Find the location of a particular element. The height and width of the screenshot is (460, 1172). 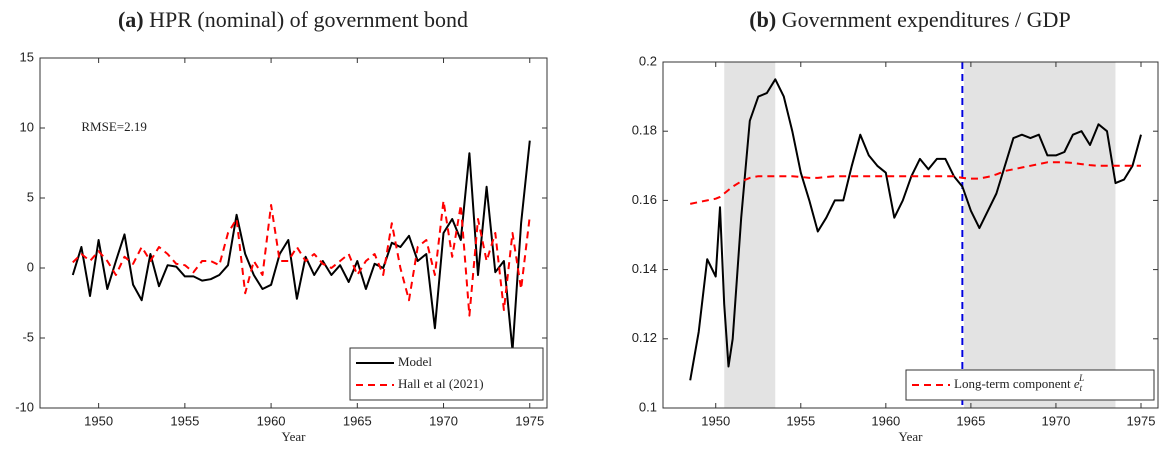

y-tick-label: -5 is located at coordinates (28, 336).